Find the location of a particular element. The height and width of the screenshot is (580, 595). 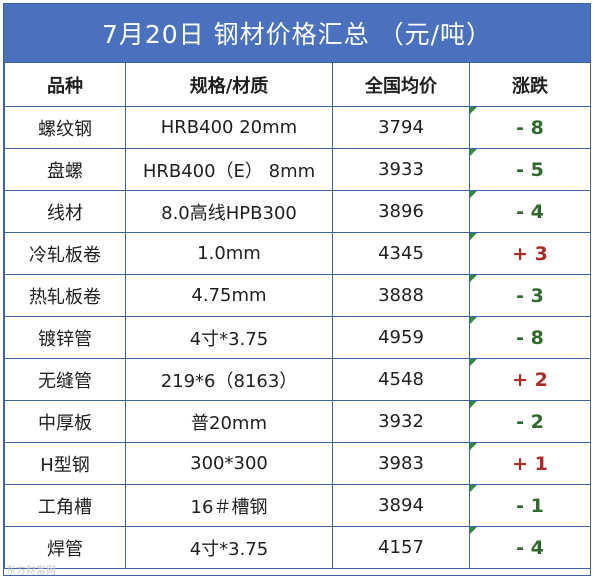

page-title: 7月20日 钢材价格汇总 （元/吨） is located at coordinates (297, 33).